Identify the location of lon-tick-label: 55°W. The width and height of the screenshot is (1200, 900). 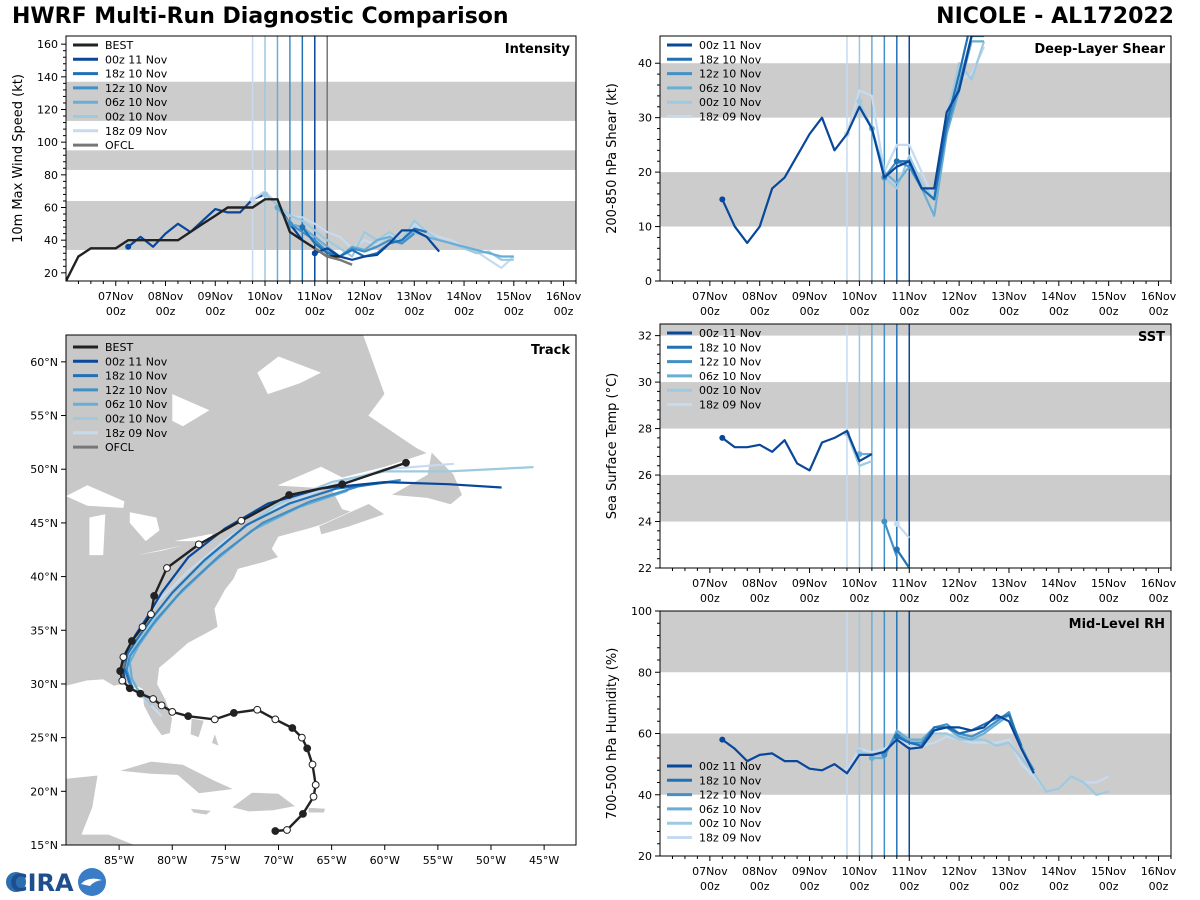
(438, 860).